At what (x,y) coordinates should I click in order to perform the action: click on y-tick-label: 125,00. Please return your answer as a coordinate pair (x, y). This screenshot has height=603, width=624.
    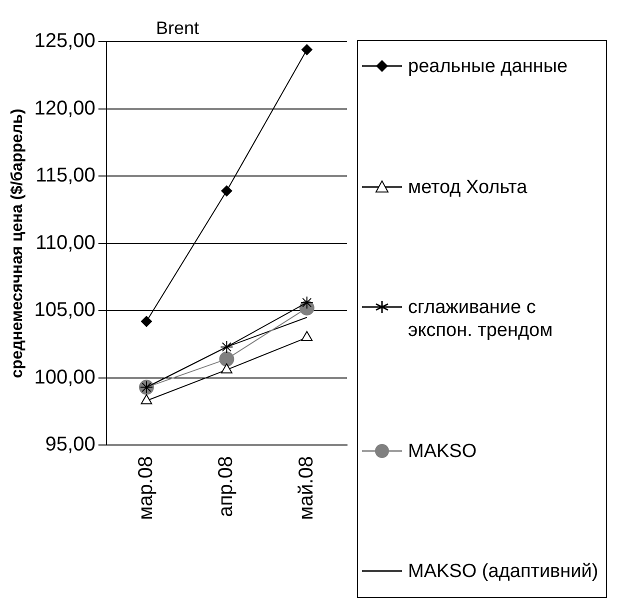
    Looking at the image, I should click on (65, 41).